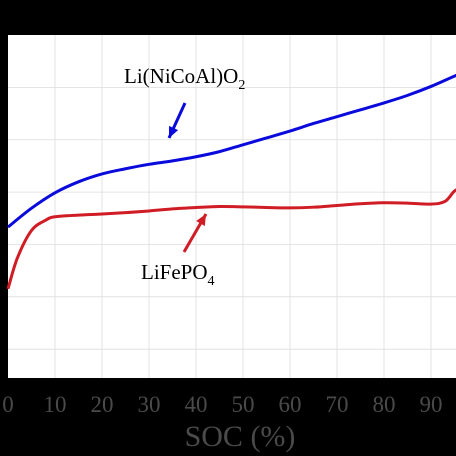 This screenshot has height=456, width=456. I want to click on x-tick-label: 80, so click(384, 404).